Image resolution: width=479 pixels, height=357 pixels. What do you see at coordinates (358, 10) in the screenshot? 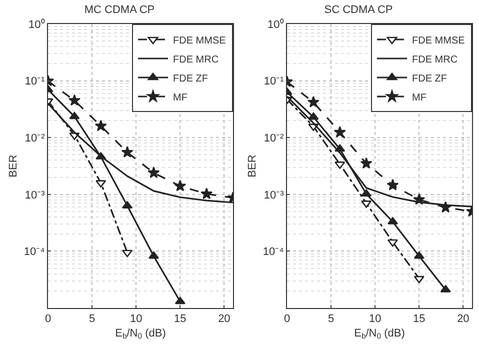
I see `chart-title: SC CDMA CP` at bounding box center [358, 10].